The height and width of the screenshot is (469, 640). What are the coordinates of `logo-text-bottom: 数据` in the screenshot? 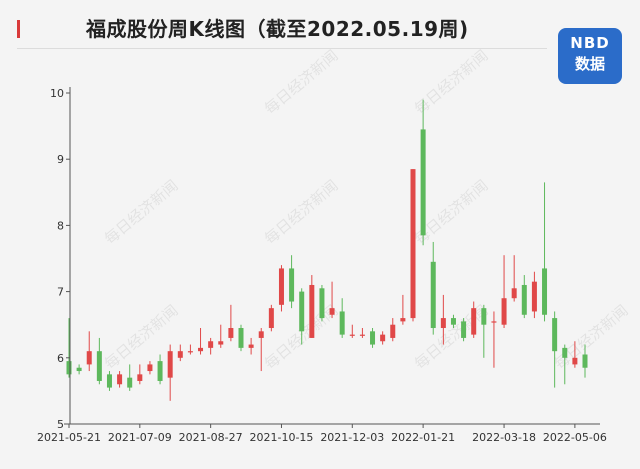 It's located at (589, 64).